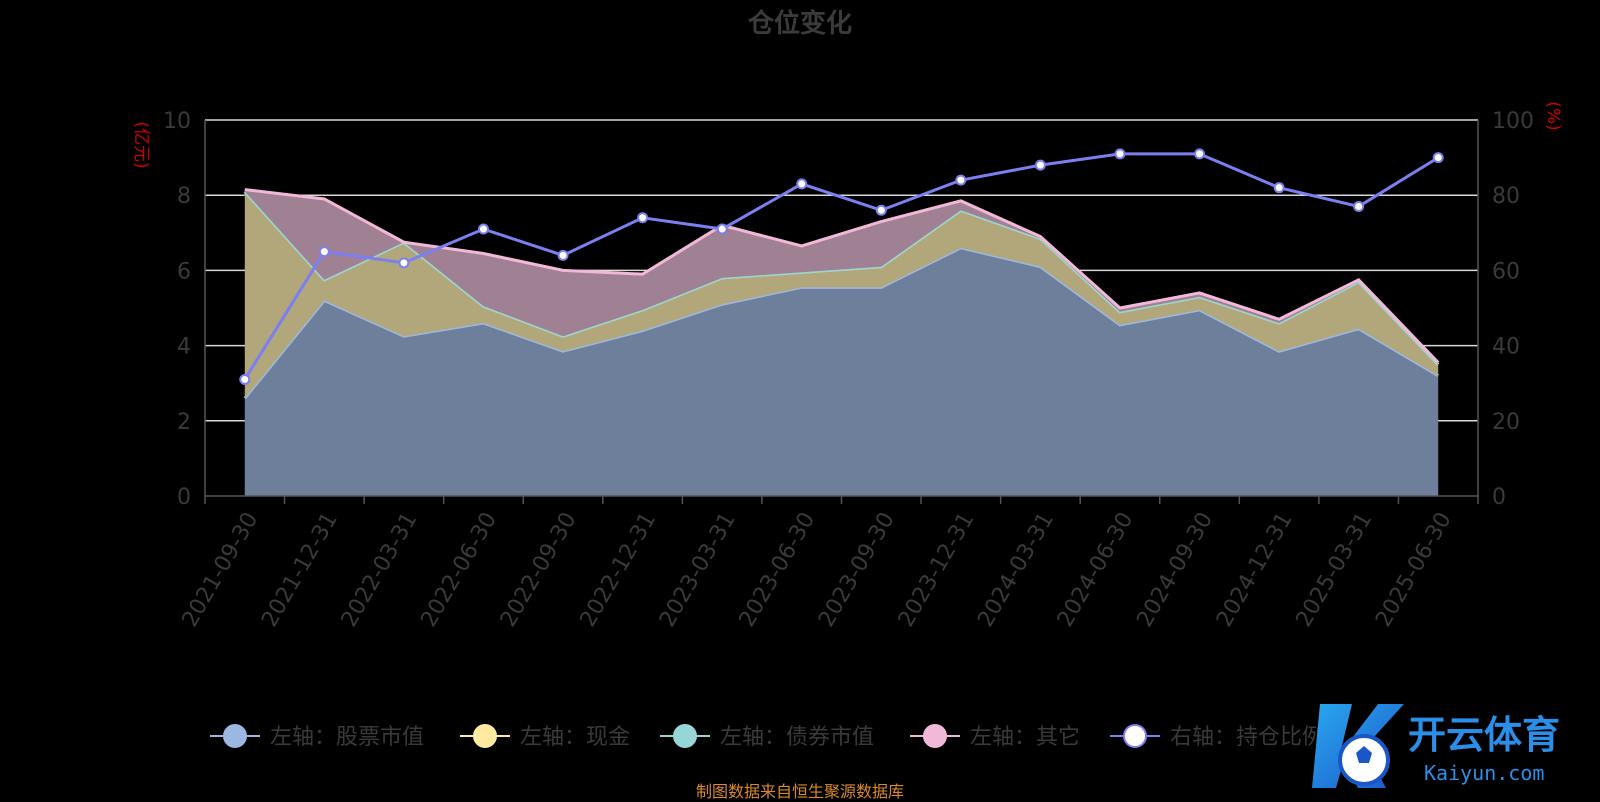  What do you see at coordinates (1499, 497) in the screenshot?
I see `right-tick-label: 0` at bounding box center [1499, 497].